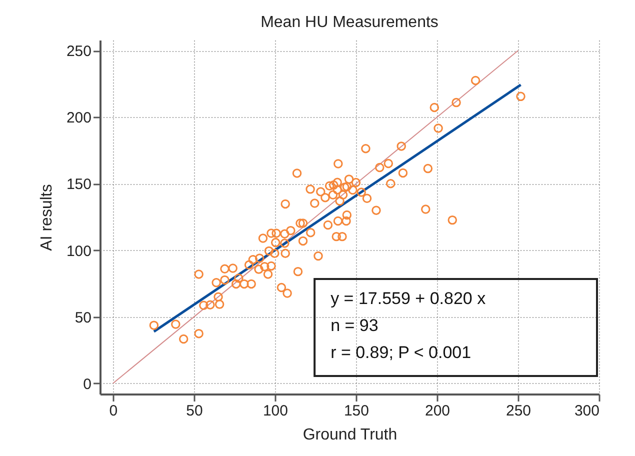 The height and width of the screenshot is (456, 635). What do you see at coordinates (47, 217) in the screenshot?
I see `y-axis-title: AI results` at bounding box center [47, 217].